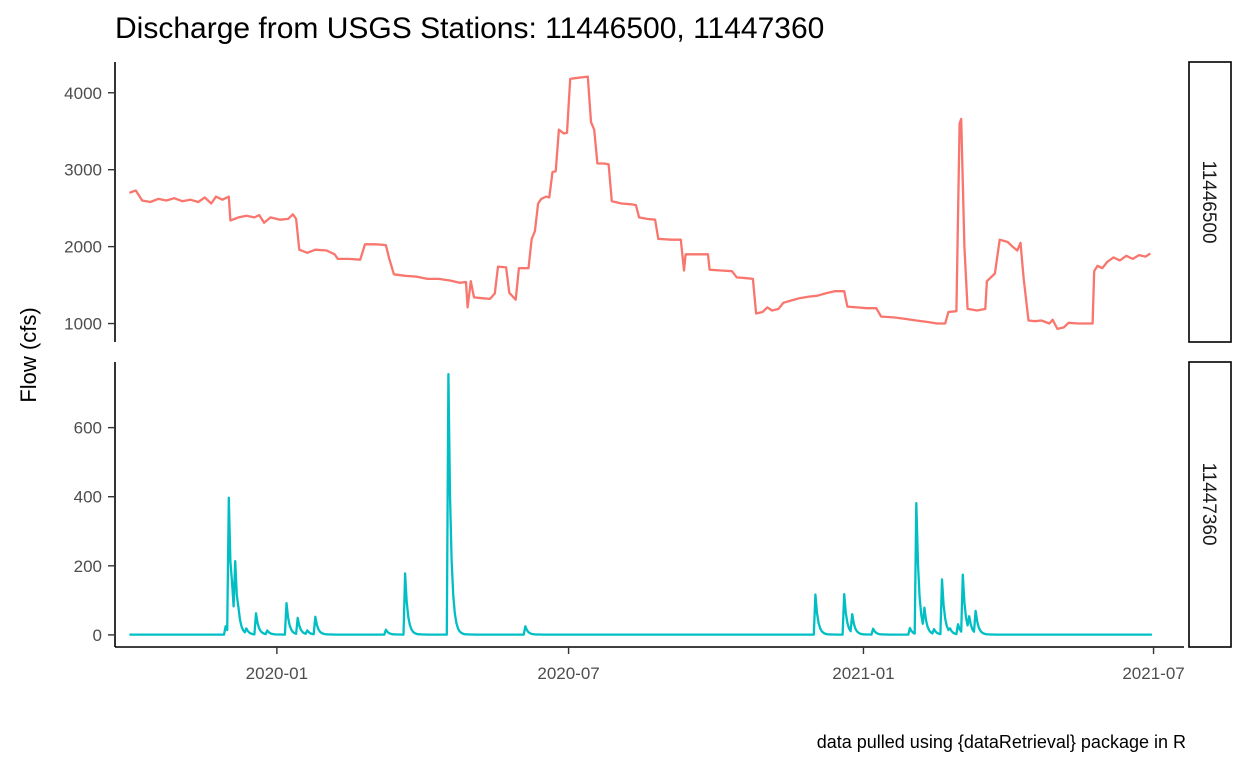 This screenshot has width=1248, height=768. I want to click on y-tick-label: 1000, so click(83, 324).